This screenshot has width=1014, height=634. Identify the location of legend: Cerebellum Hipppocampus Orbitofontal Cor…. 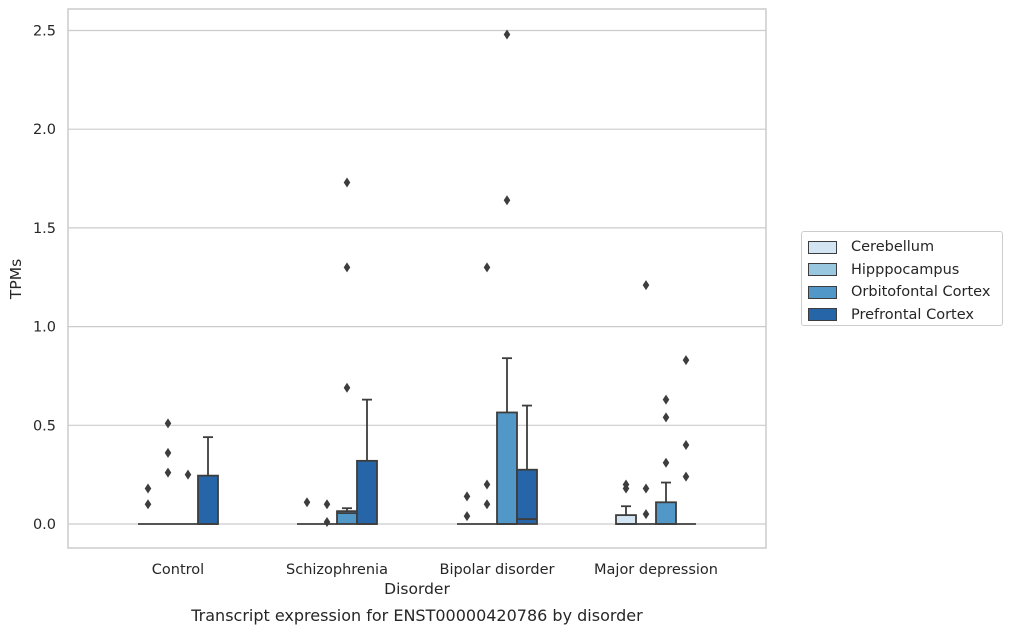
(902, 278).